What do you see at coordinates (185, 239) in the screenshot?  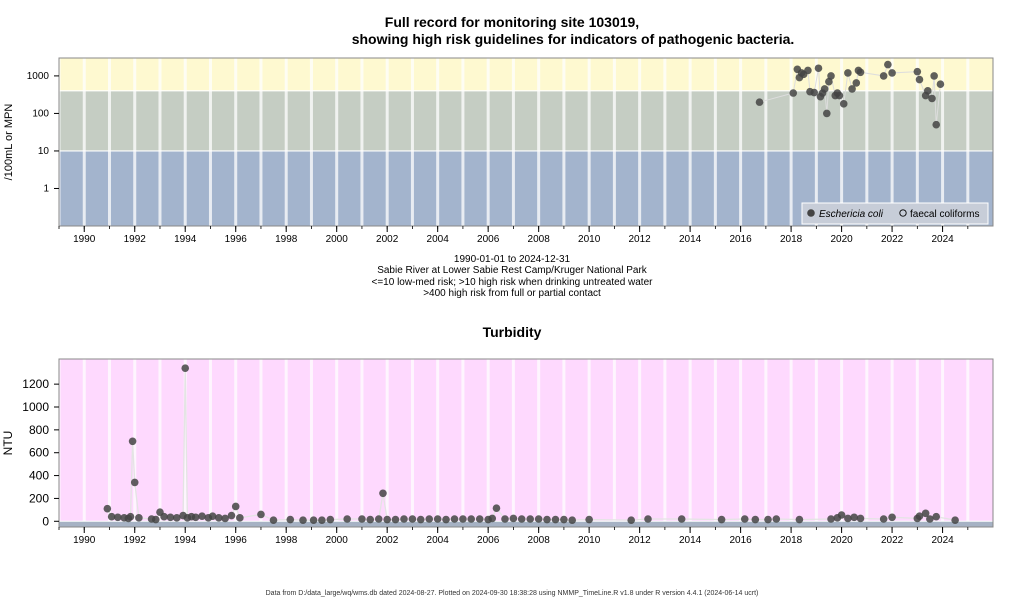 I see `x-tick-label: 1994` at bounding box center [185, 239].